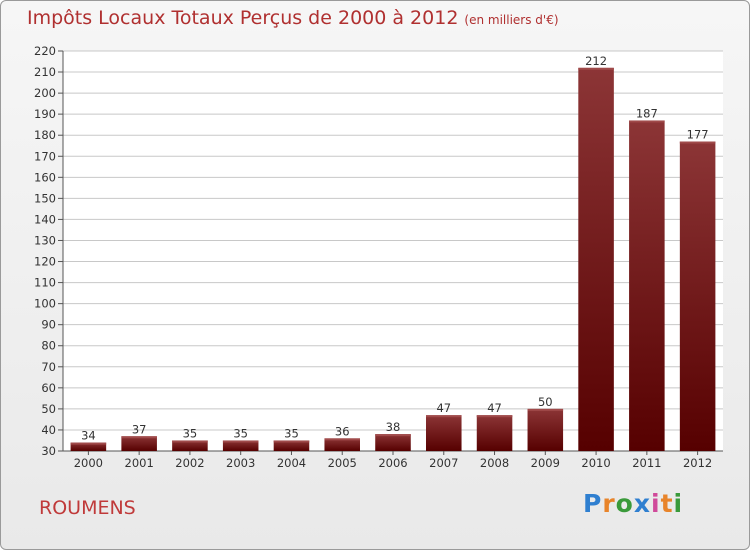 The width and height of the screenshot is (750, 550). I want to click on value-label-2004: 35, so click(291, 433).